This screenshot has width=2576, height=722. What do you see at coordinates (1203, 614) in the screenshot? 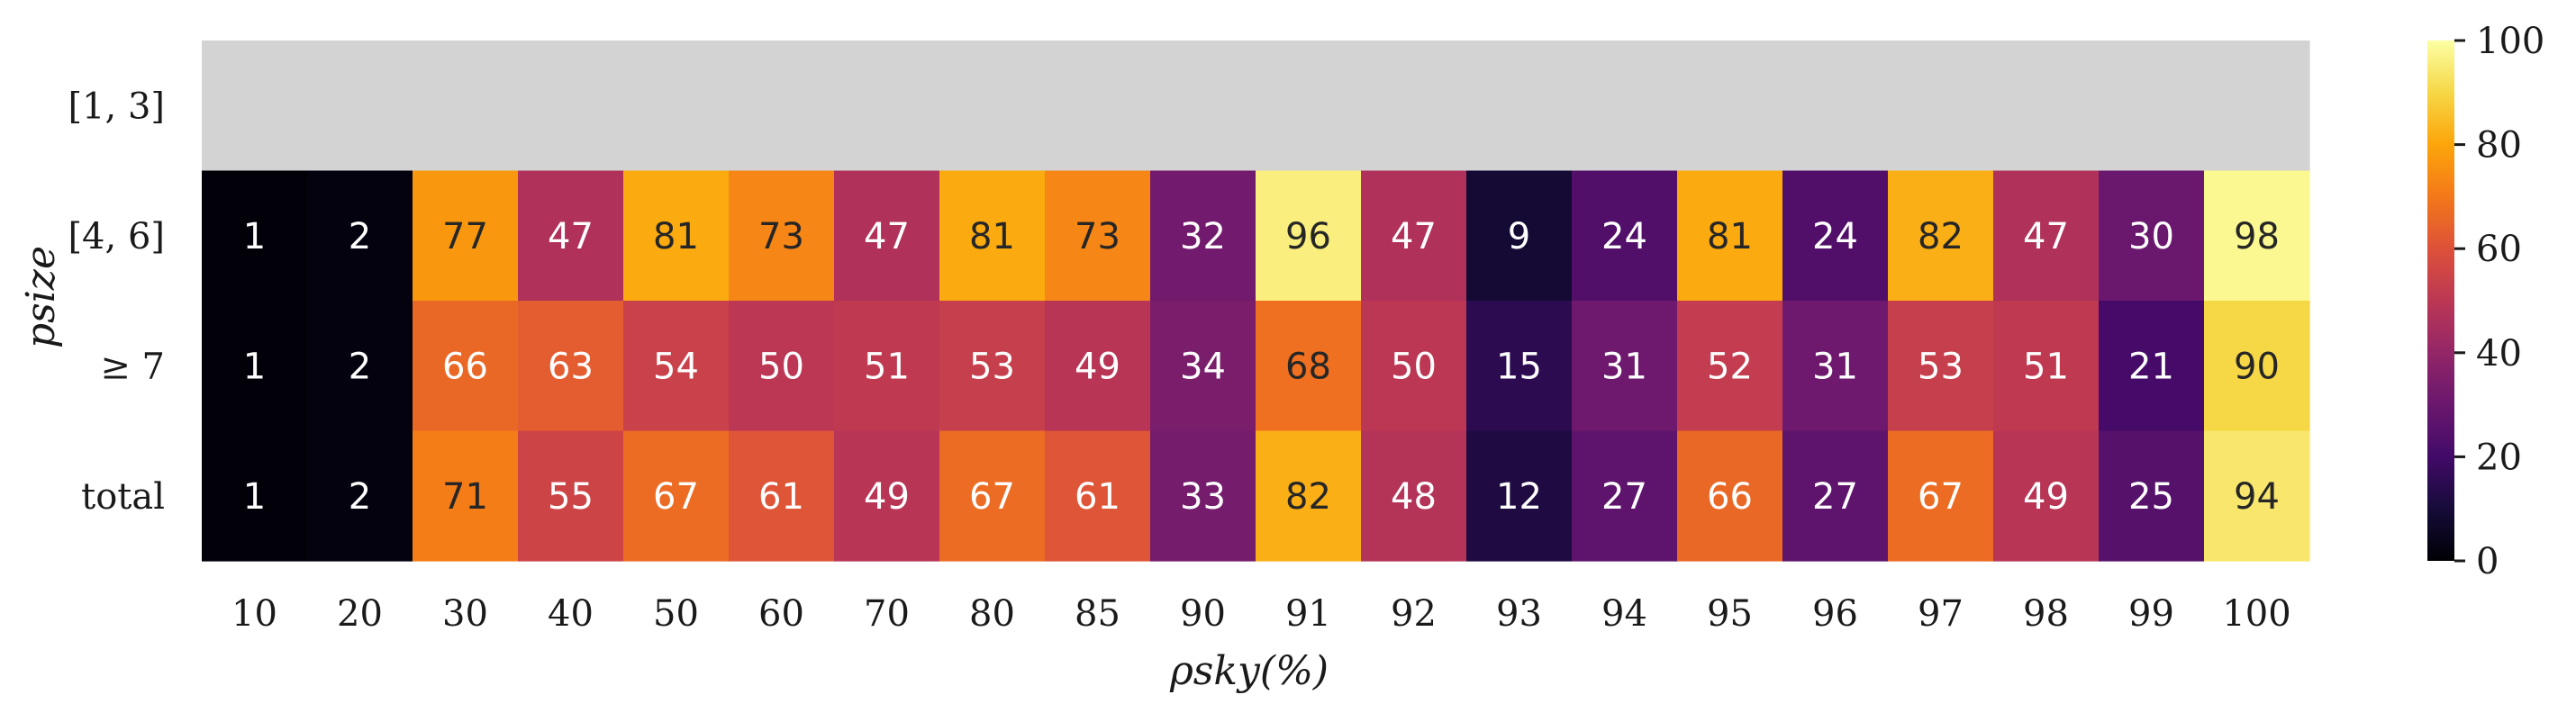
I see `x-tick-label: 90` at bounding box center [1203, 614].